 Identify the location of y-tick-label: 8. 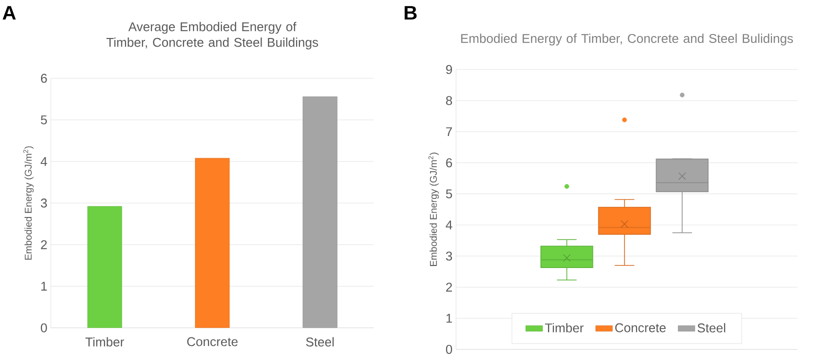
(449, 101).